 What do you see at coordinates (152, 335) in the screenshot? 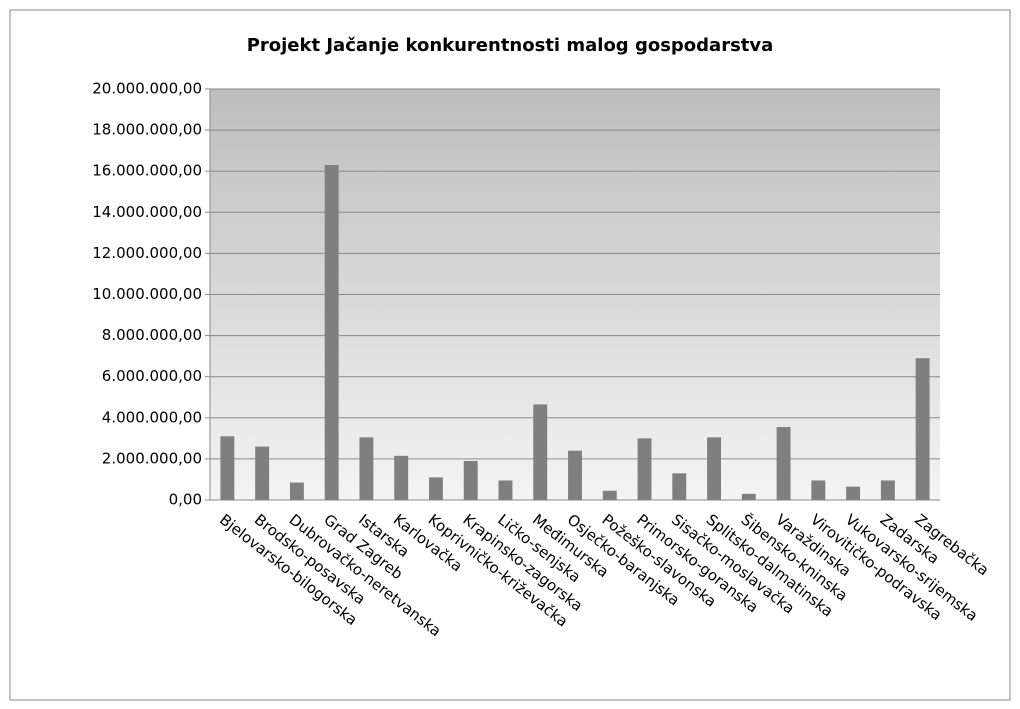
I see `y-tick-label: 8.000.000,00` at bounding box center [152, 335].